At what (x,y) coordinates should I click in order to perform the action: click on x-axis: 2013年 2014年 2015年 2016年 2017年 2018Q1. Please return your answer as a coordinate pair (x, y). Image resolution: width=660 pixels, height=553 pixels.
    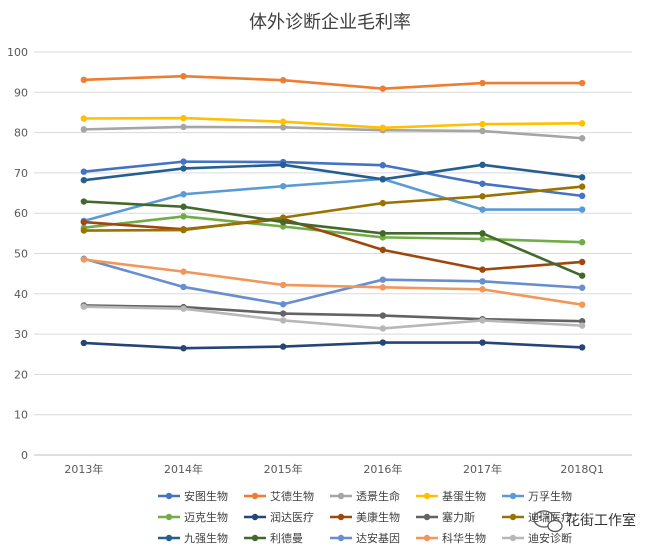
    Looking at the image, I should click on (334, 469).